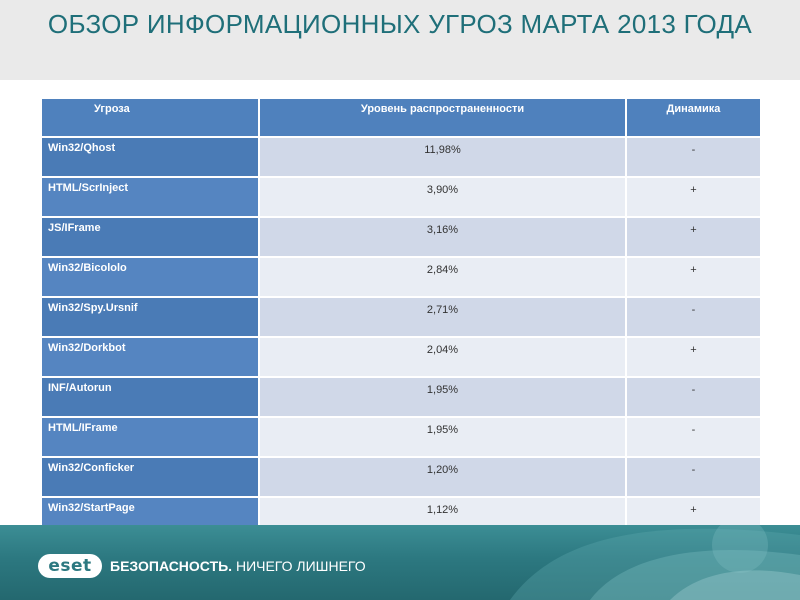 This screenshot has height=600, width=800. I want to click on table-row: HTML/IFrame 1,95% -, so click(401, 437).